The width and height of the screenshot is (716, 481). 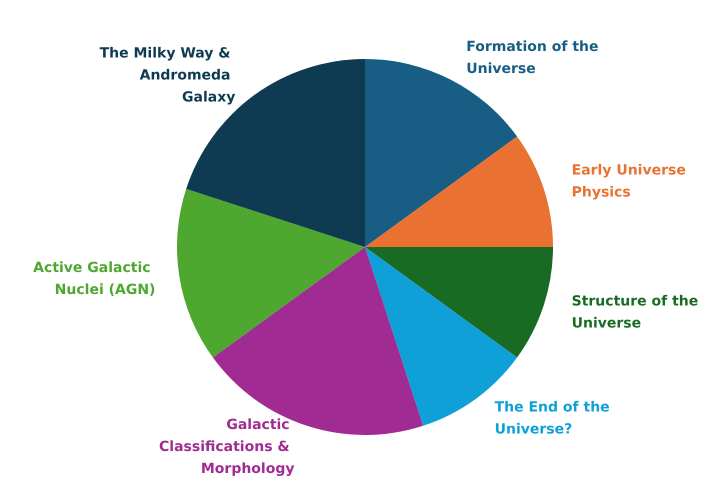 What do you see at coordinates (94, 279) in the screenshot?
I see `slice-label: Active Galactic Nuclei (AGN)` at bounding box center [94, 279].